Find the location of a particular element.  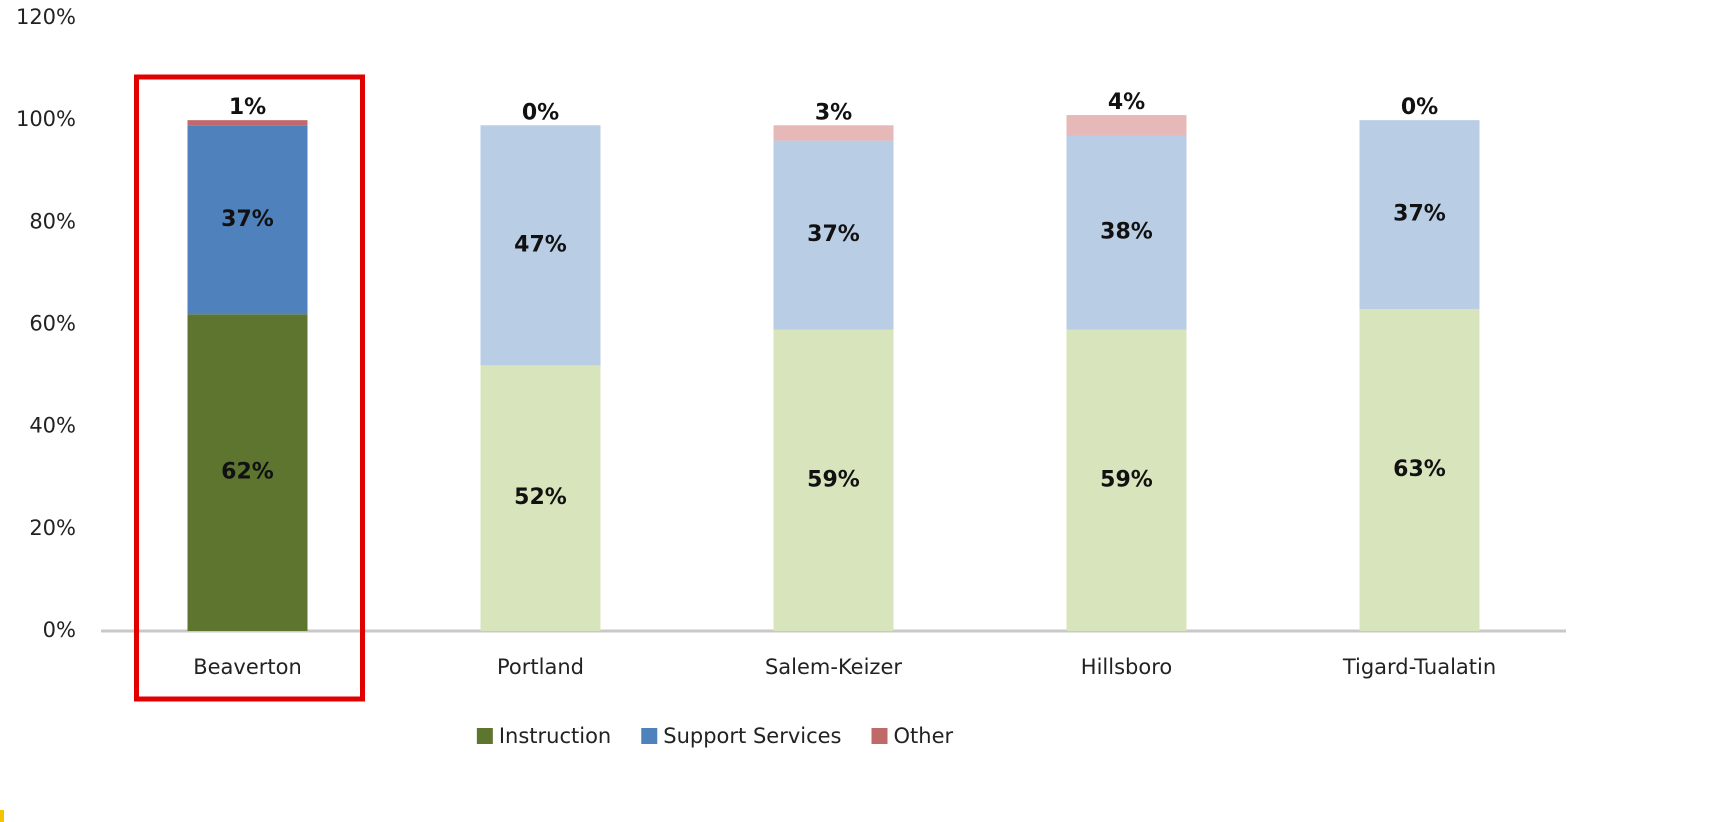

corner-mark is located at coordinates (2, 816).